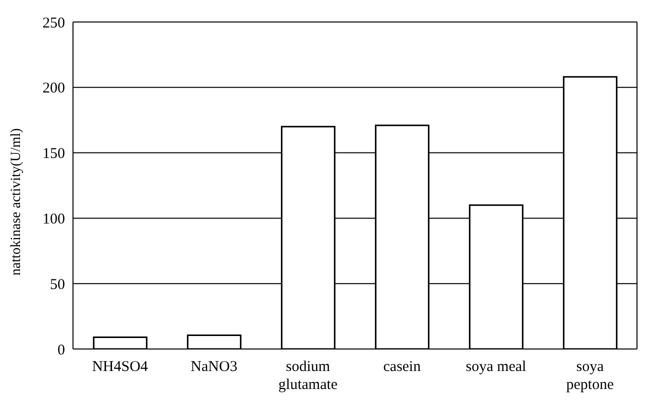 The height and width of the screenshot is (415, 650). What do you see at coordinates (214, 367) in the screenshot?
I see `x-tick-label: NaNO3` at bounding box center [214, 367].